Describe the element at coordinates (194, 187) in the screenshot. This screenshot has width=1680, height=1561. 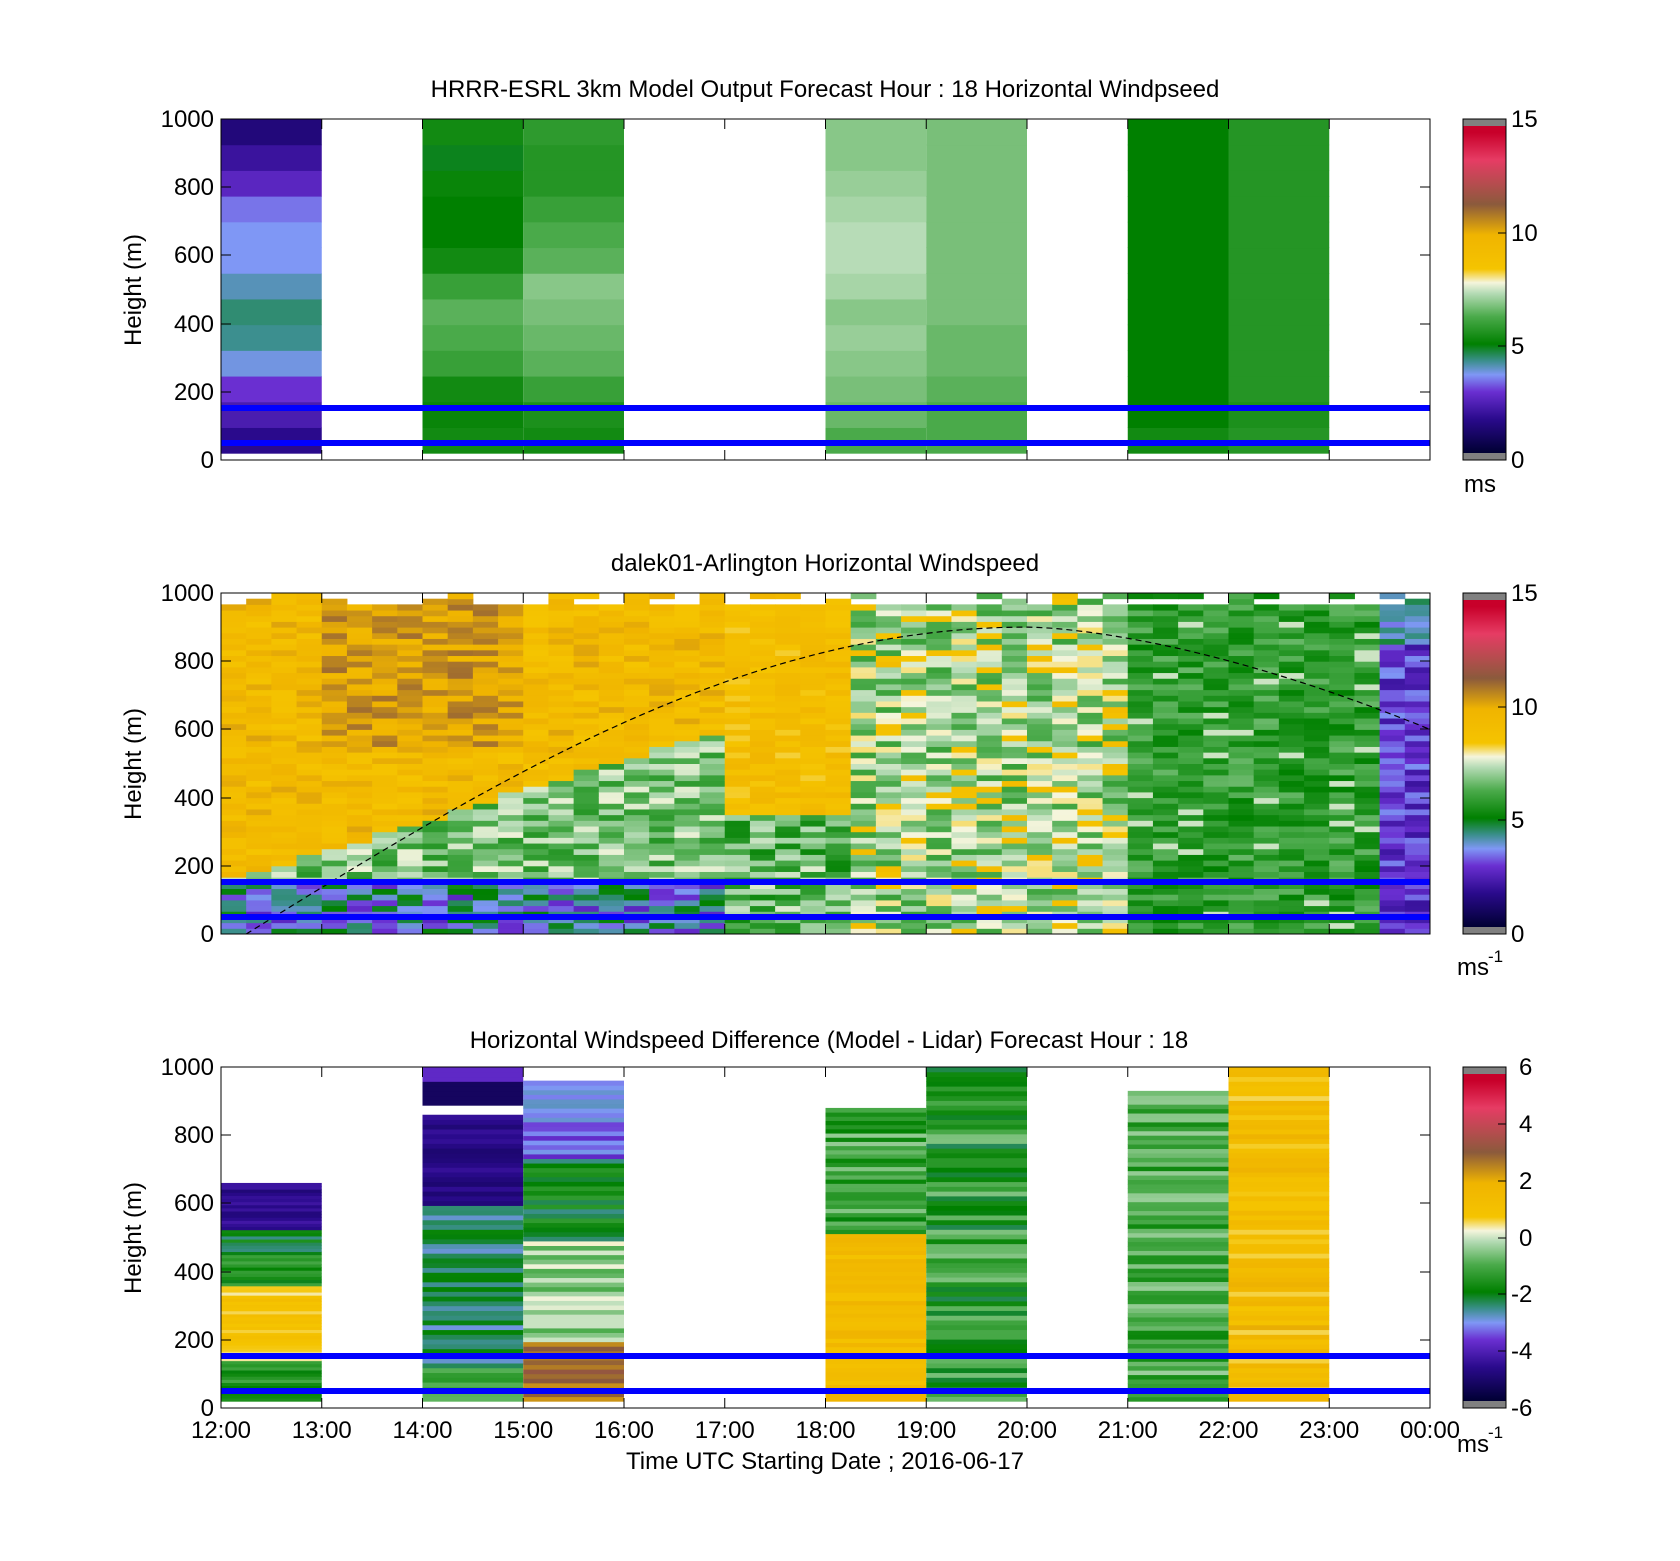
I see `y-tick-label: 800` at that location.